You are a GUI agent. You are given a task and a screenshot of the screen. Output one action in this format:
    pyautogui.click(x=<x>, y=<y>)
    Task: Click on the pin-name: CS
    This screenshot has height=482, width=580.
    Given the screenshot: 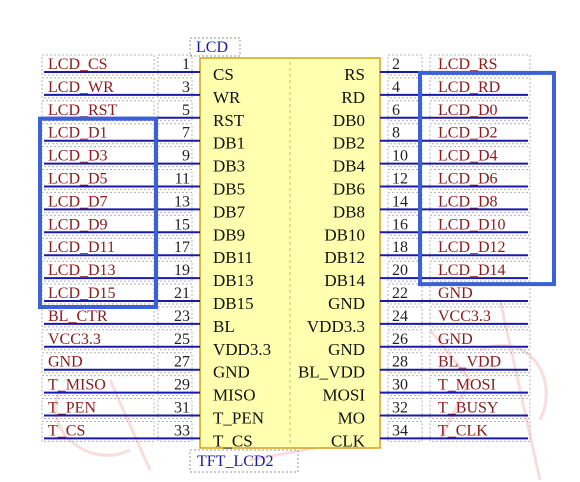 What is the action you would take?
    pyautogui.click(x=223, y=74)
    